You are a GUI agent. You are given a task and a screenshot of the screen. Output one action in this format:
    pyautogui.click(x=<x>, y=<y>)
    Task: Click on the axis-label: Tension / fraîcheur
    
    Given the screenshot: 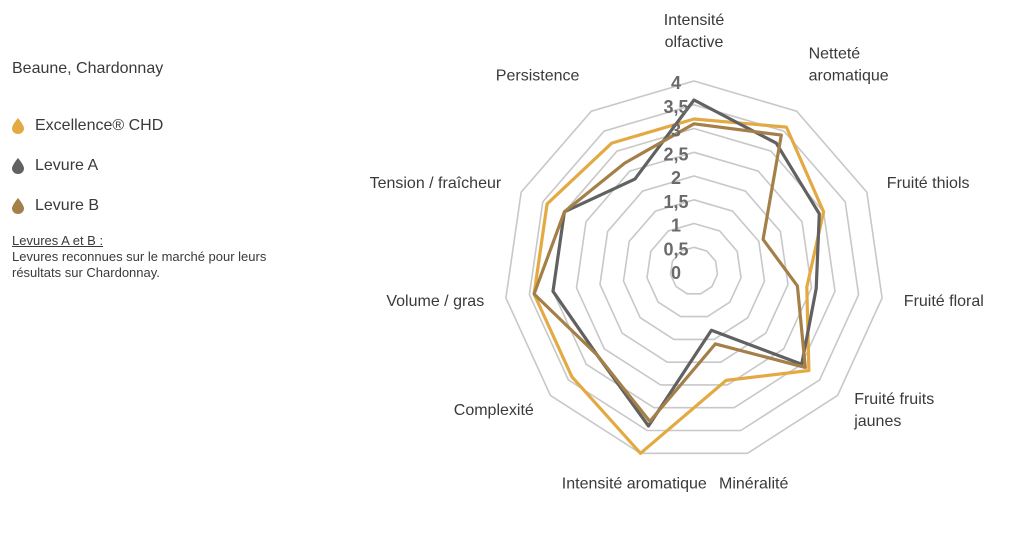 What is the action you would take?
    pyautogui.click(x=436, y=183)
    